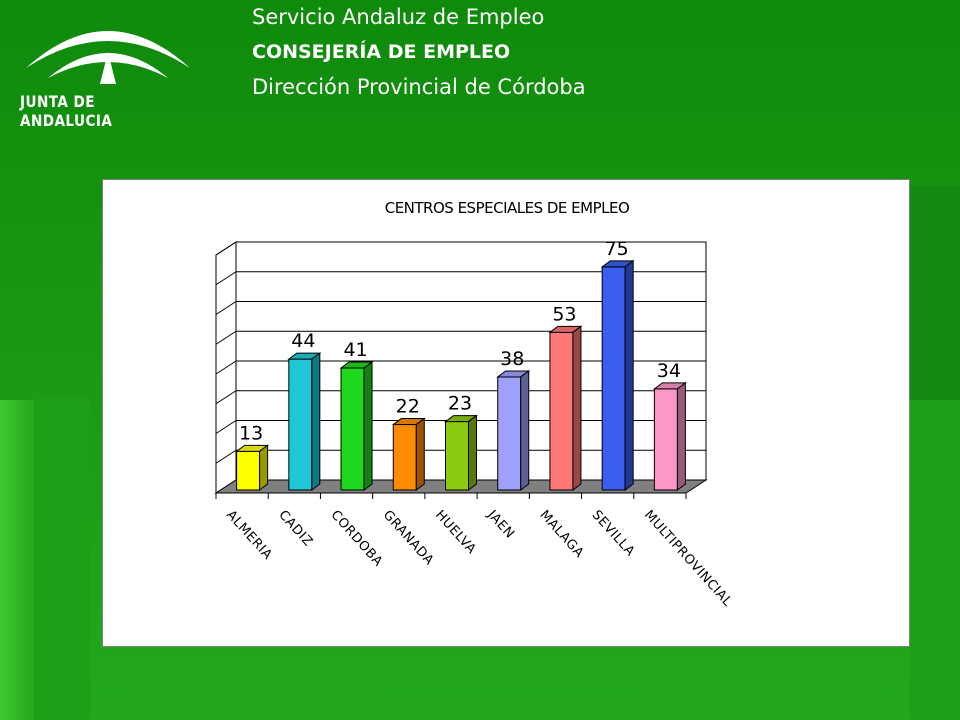 The height and width of the screenshot is (720, 960). I want to click on header-service: Servicio Andaluz de Empleo, so click(398, 17).